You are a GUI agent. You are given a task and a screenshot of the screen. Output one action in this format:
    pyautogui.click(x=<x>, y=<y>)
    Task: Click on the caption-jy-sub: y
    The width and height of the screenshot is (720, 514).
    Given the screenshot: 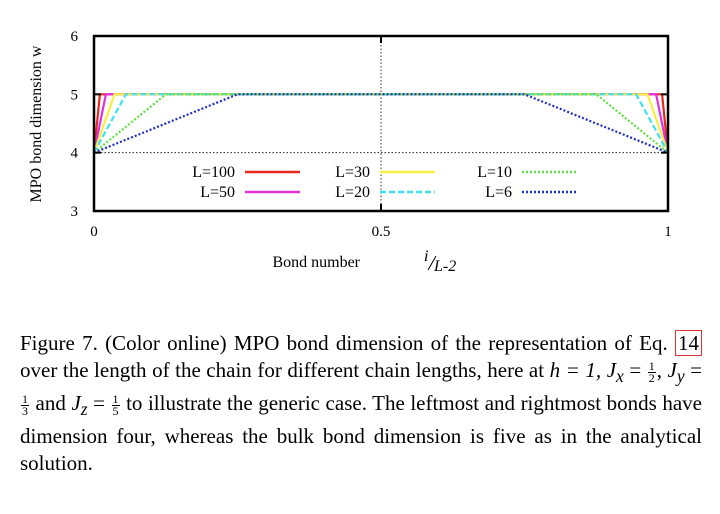 What is the action you would take?
    pyautogui.click(x=680, y=376)
    